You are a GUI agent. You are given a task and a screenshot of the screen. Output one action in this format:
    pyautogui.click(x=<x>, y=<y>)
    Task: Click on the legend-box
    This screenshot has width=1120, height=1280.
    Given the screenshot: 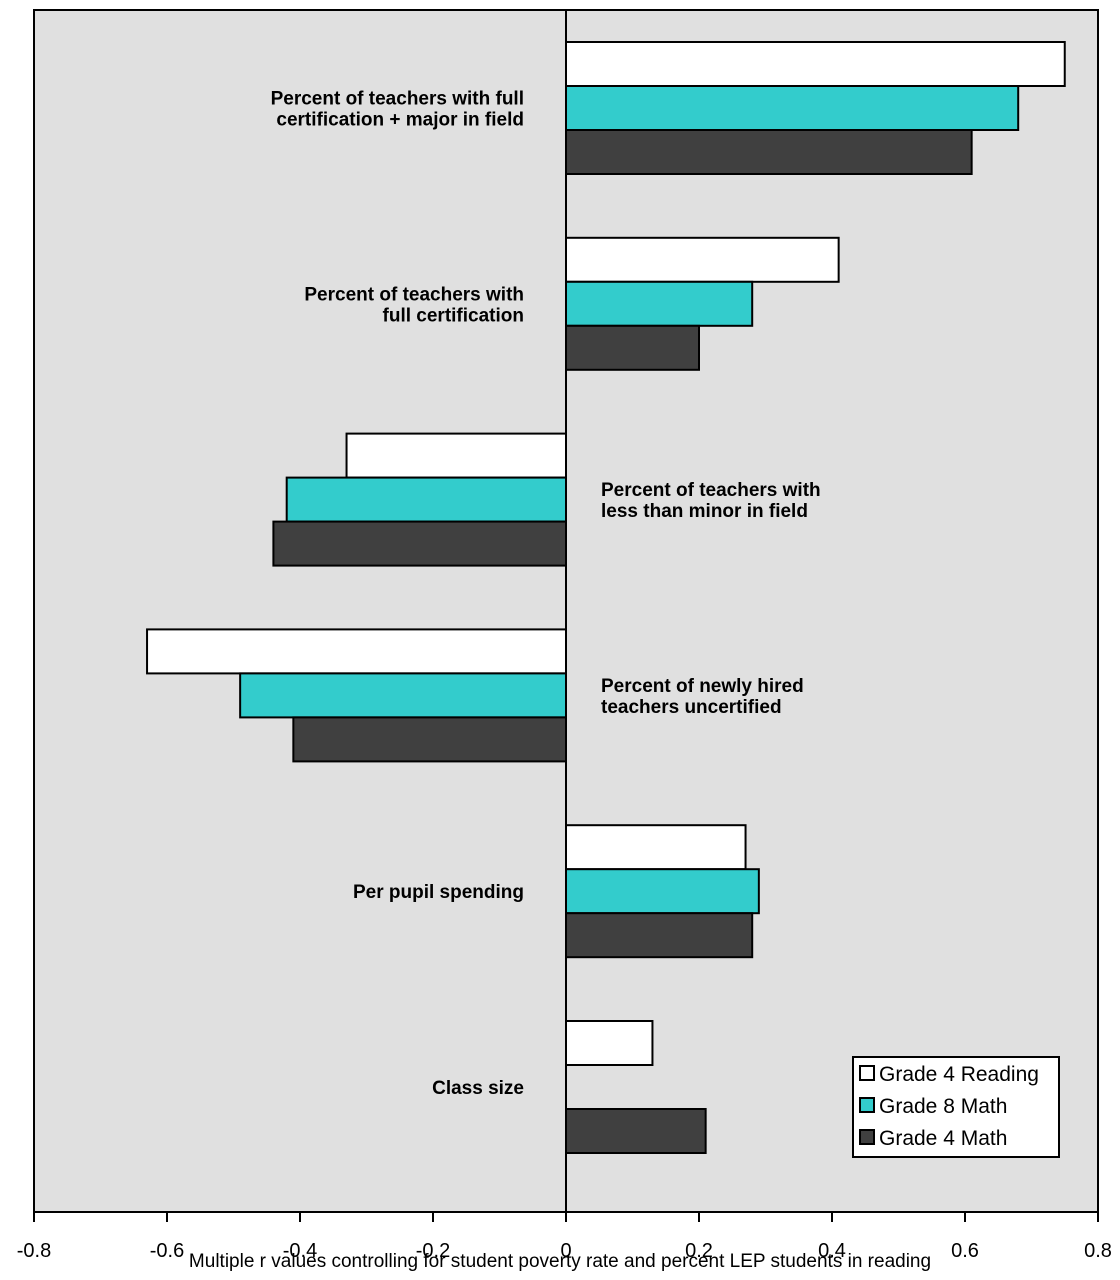 What is the action you would take?
    pyautogui.click(x=956, y=1107)
    